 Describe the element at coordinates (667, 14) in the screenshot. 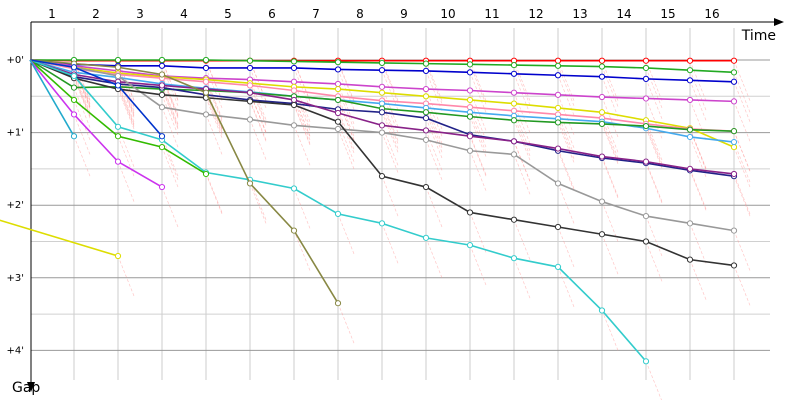

I see `x-tick-label: 15` at that location.